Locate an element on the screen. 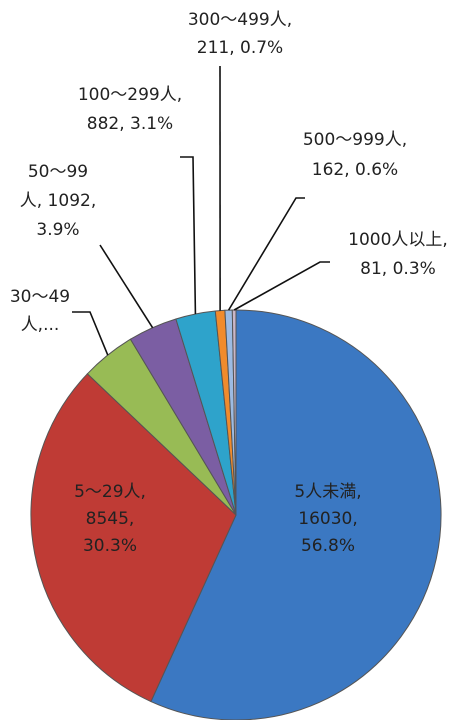  data-label-line: 人, 1092, is located at coordinates (58, 201).